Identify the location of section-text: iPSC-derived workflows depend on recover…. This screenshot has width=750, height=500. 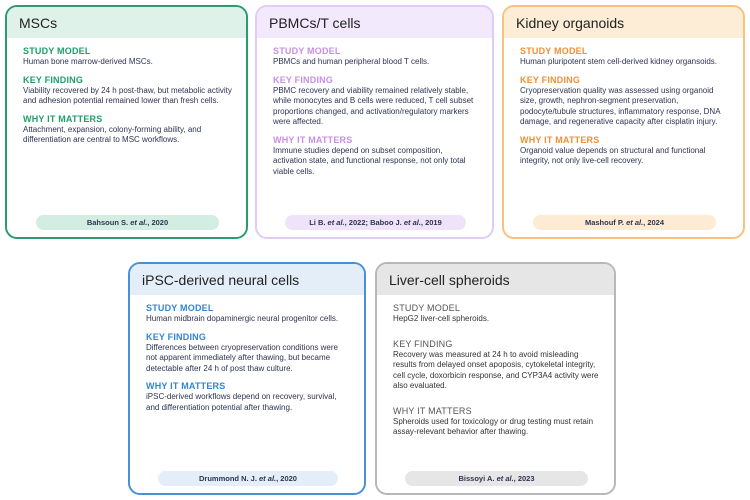
(241, 402).